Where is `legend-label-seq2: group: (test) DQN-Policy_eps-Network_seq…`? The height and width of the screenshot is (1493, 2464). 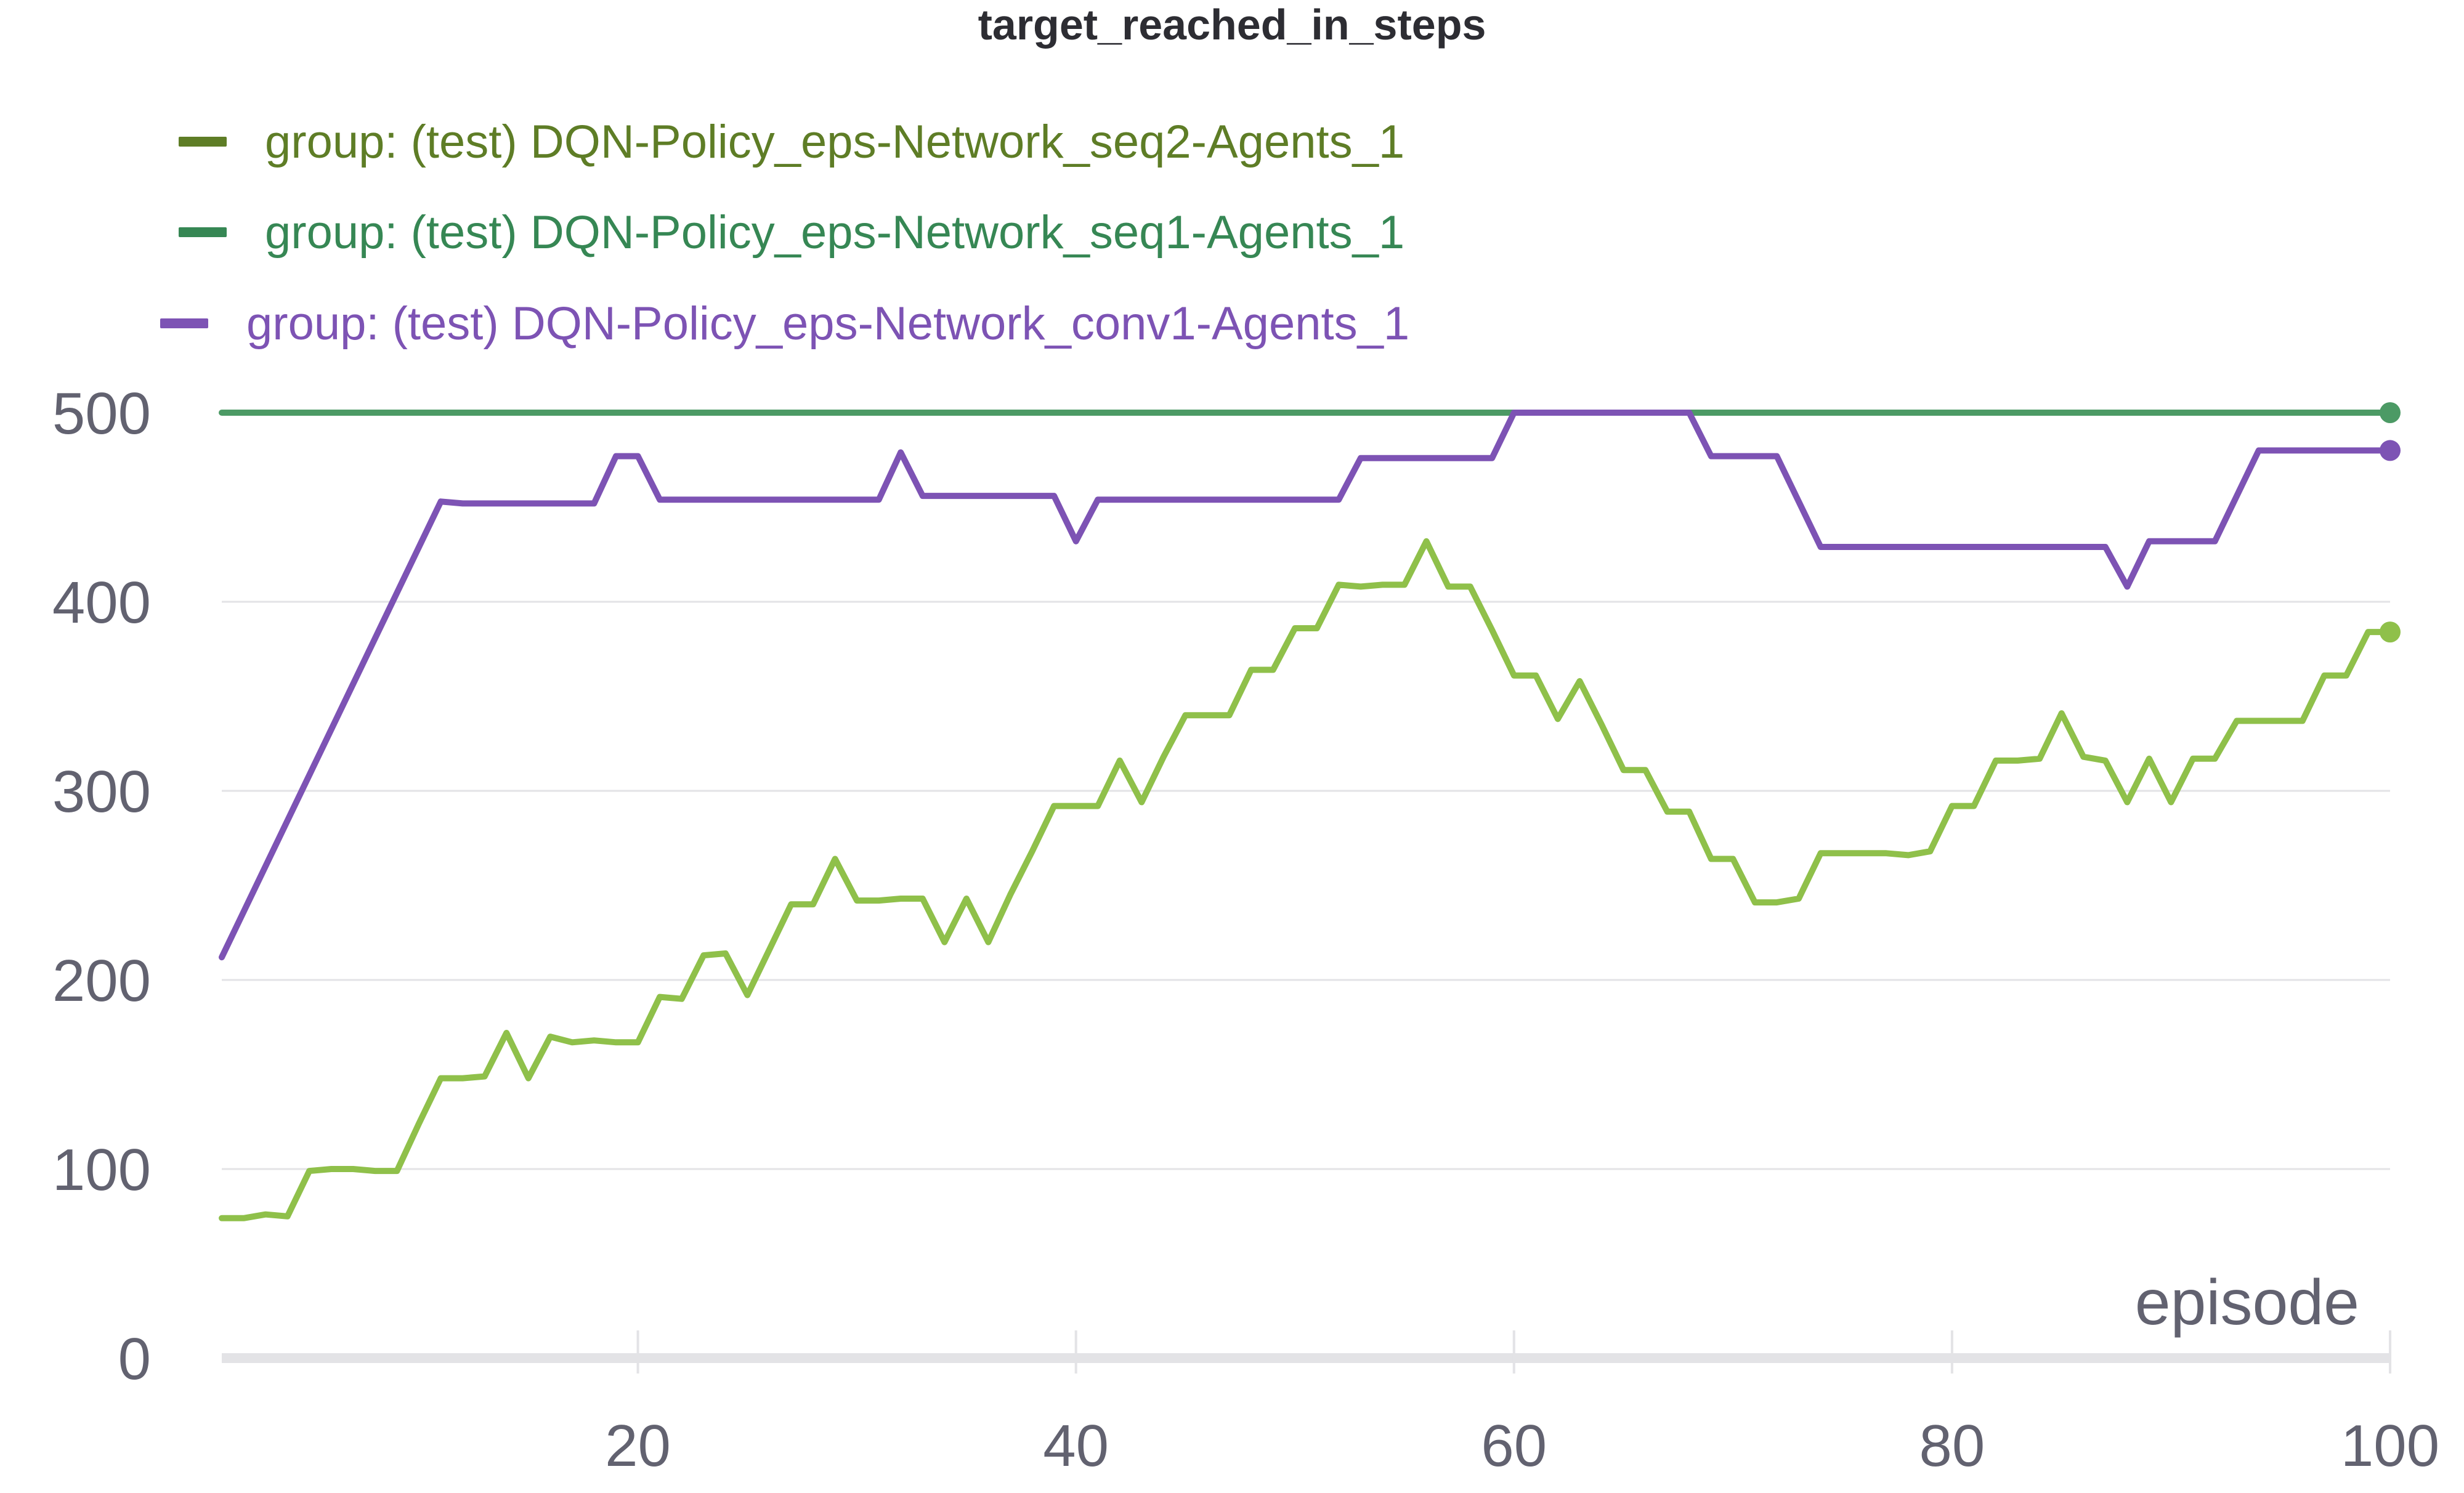 legend-label-seq2: group: (test) DQN-Policy_eps-Network_seq… is located at coordinates (835, 142).